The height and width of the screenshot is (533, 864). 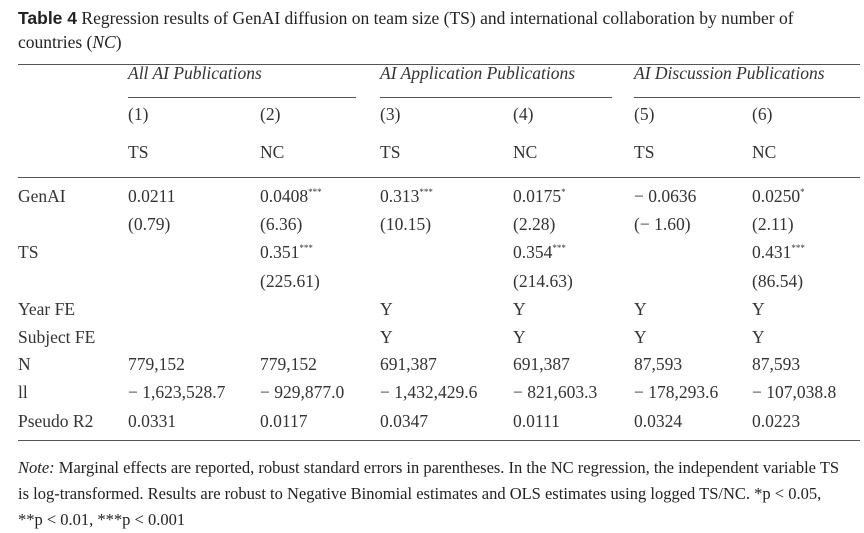 What do you see at coordinates (138, 114) in the screenshot?
I see `column-number: (1)` at bounding box center [138, 114].